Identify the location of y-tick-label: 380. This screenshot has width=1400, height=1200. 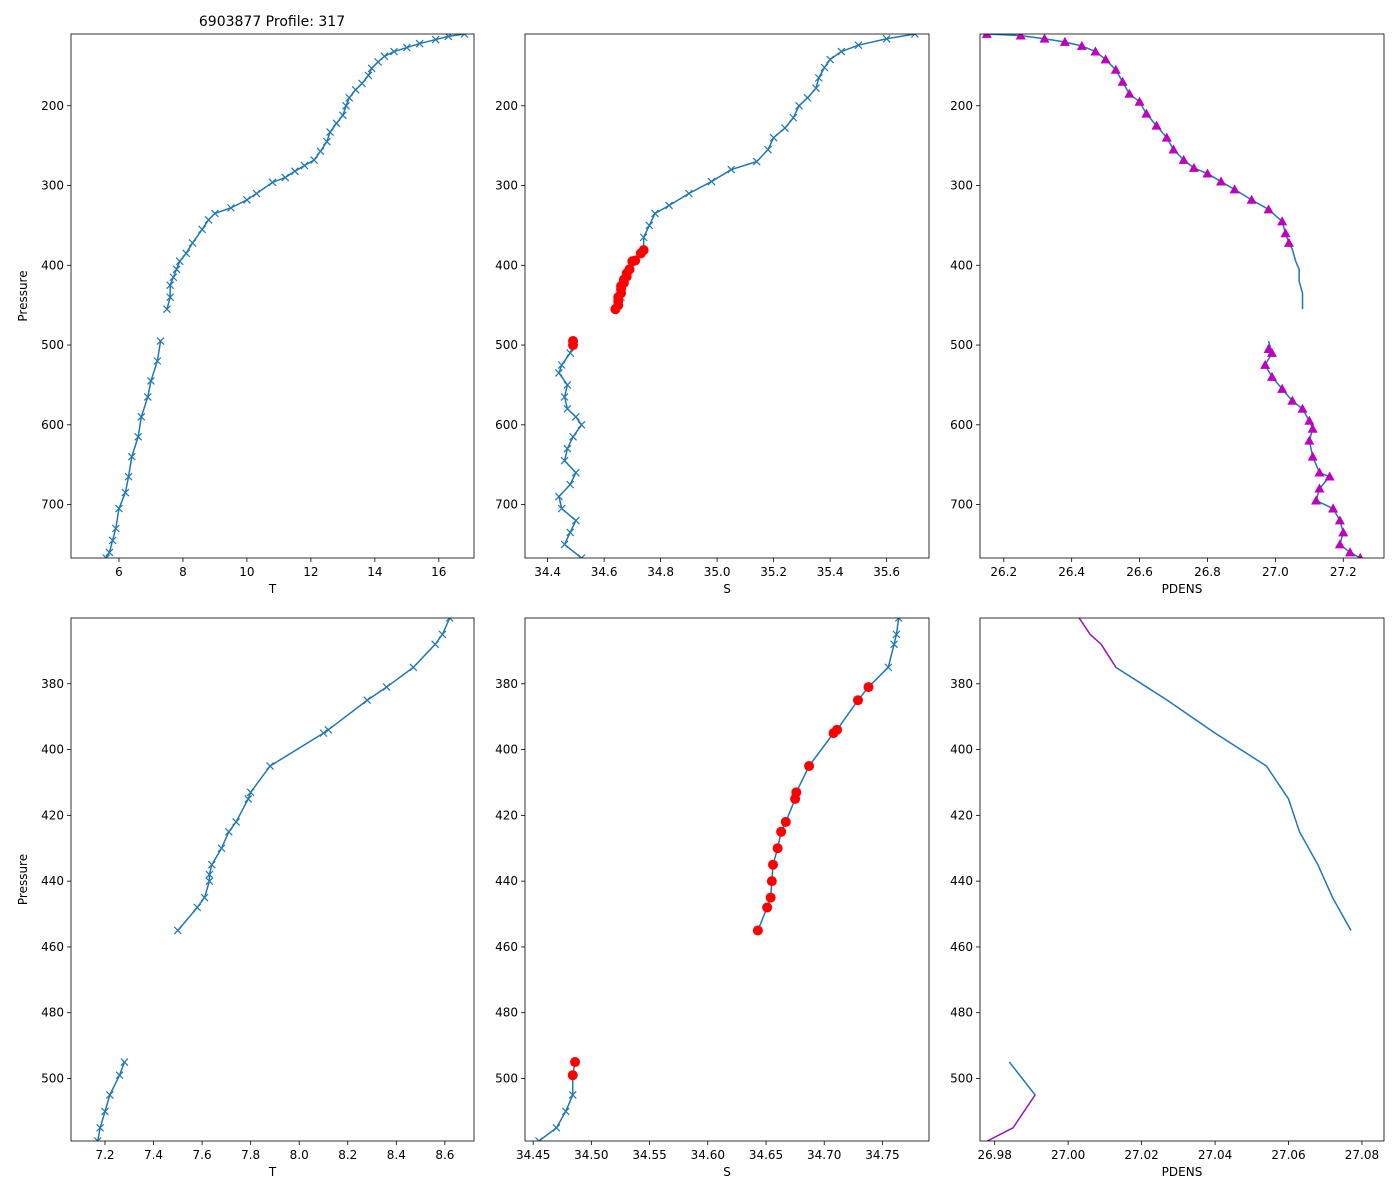
(506, 684).